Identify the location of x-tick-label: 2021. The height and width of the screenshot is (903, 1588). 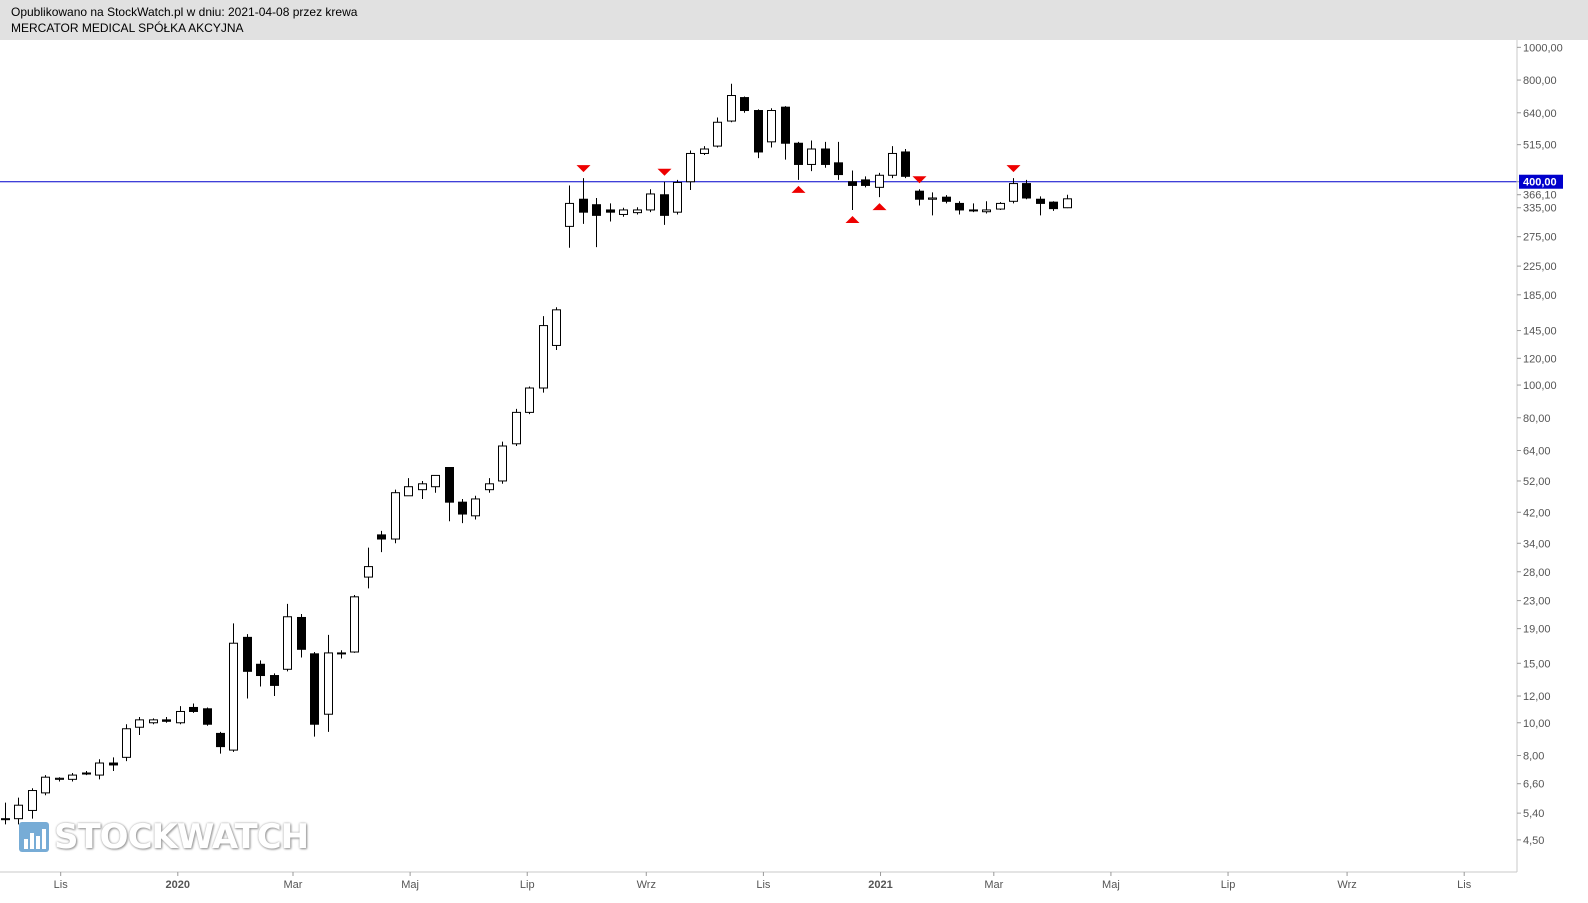
(880, 885).